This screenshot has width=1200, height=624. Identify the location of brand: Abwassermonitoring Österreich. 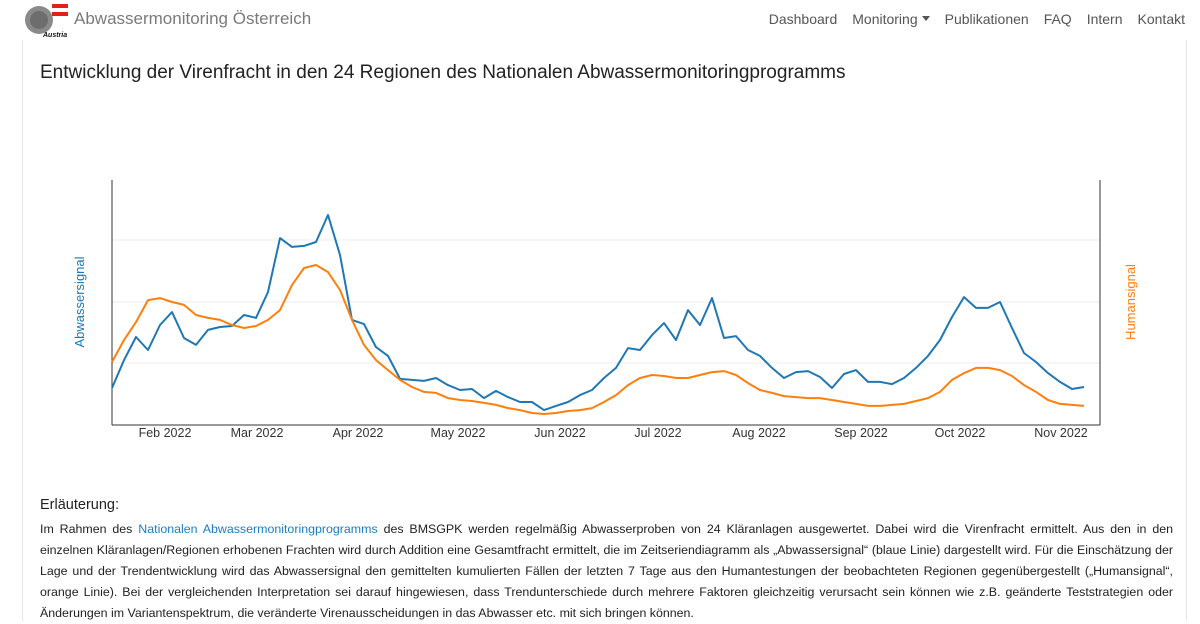
(193, 18).